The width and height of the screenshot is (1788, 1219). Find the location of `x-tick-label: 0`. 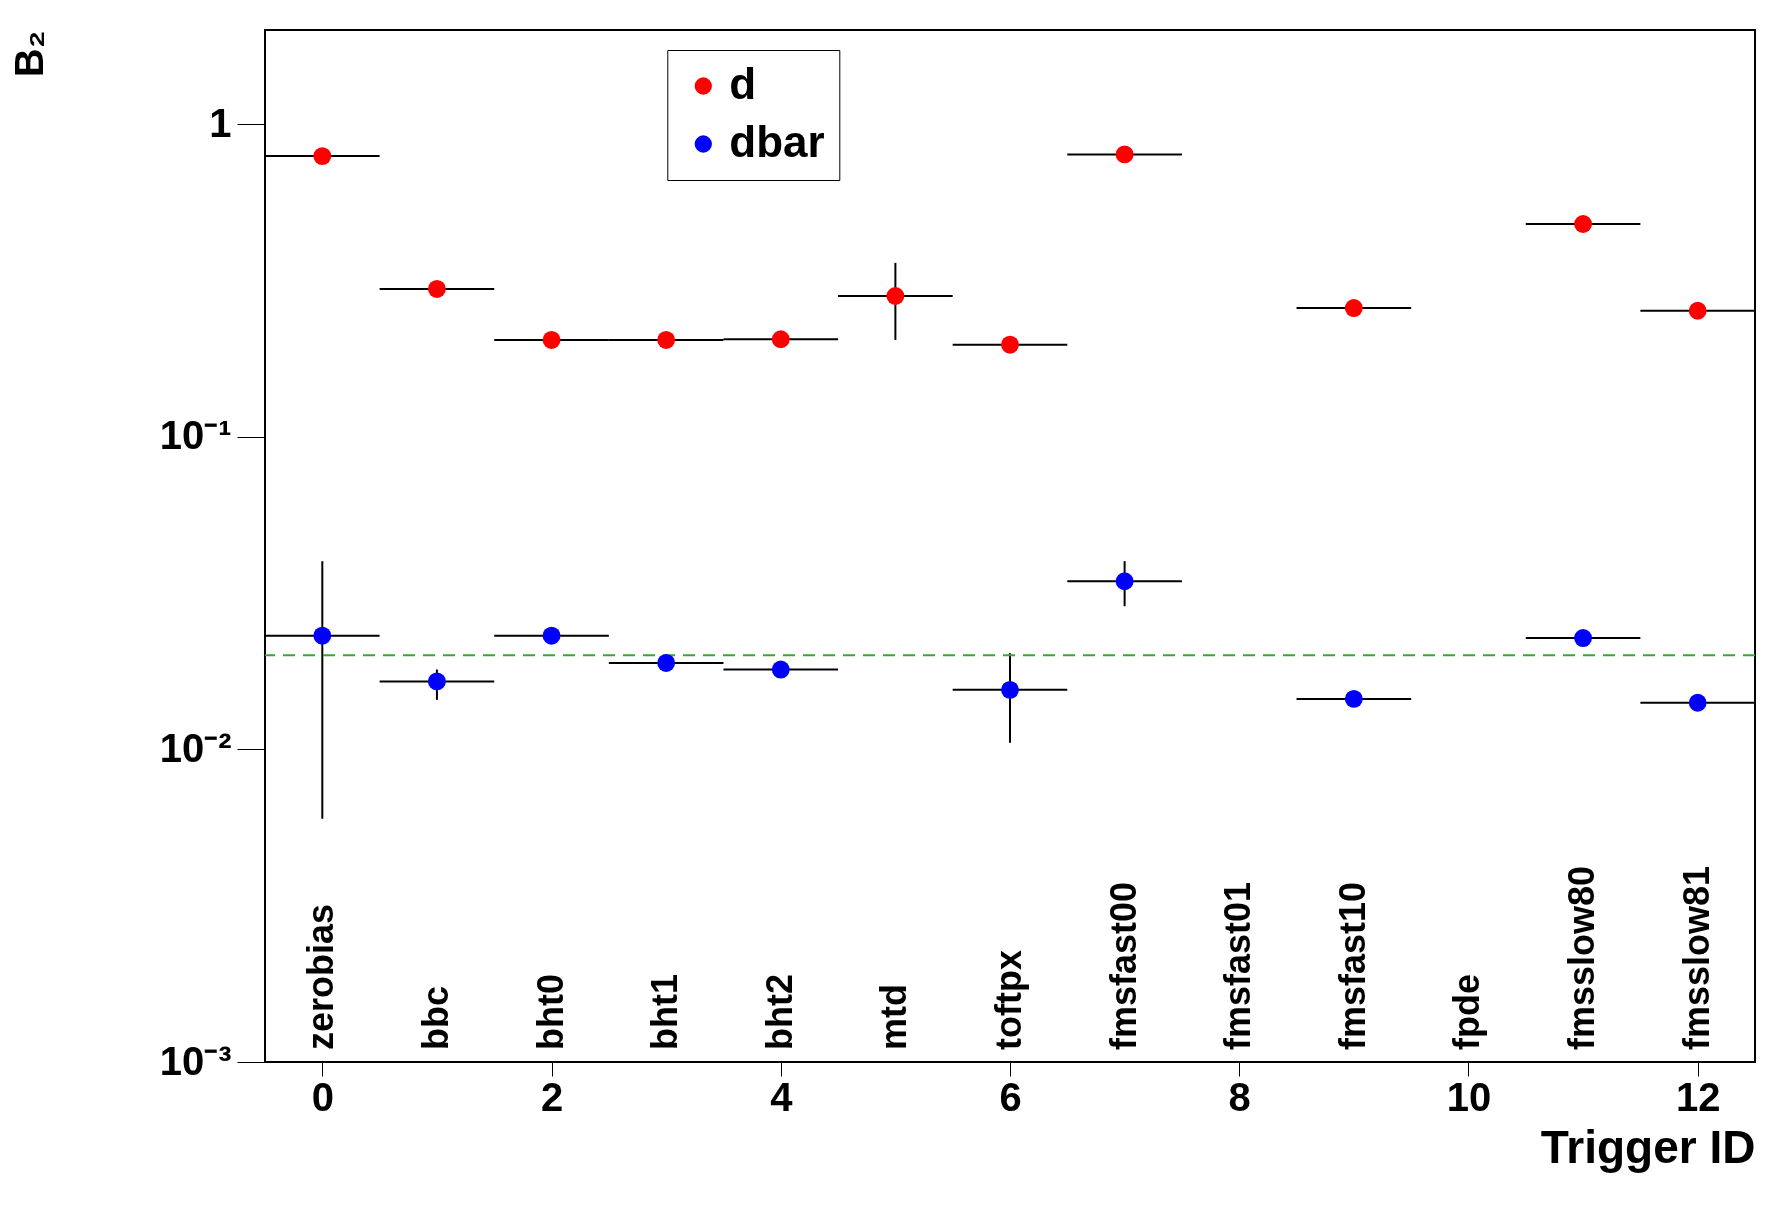

x-tick-label: 0 is located at coordinates (322, 1096).